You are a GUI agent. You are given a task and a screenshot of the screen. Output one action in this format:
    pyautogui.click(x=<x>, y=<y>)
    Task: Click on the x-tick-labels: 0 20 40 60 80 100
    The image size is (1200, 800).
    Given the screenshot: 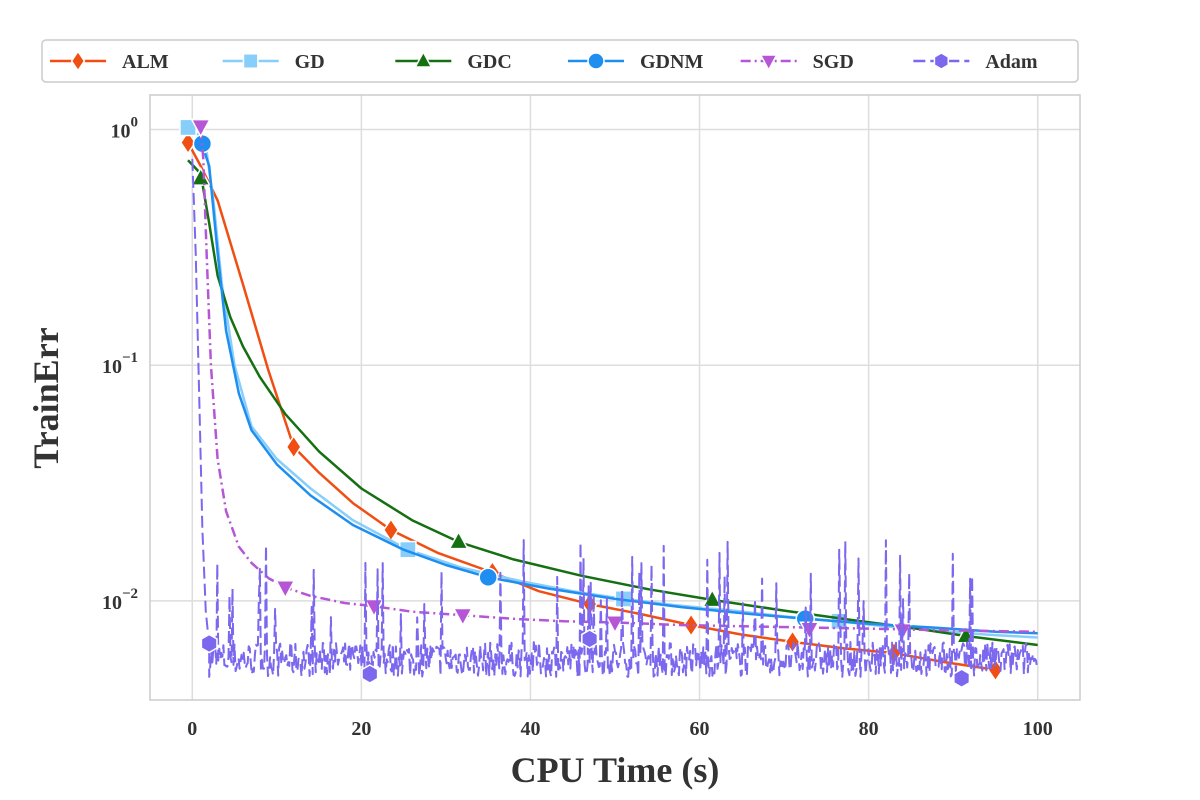 What is the action you would take?
    pyautogui.click(x=619, y=729)
    